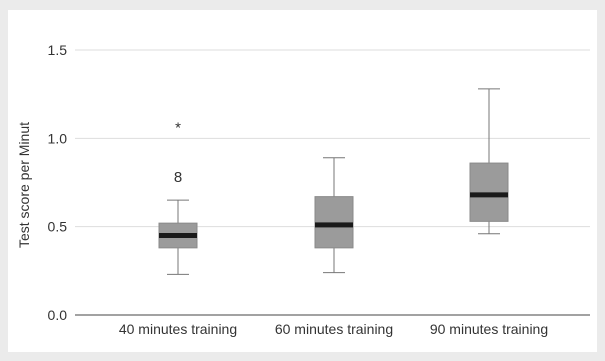  What do you see at coordinates (58, 50) in the screenshot?
I see `y-tick-label: 1.5` at bounding box center [58, 50].